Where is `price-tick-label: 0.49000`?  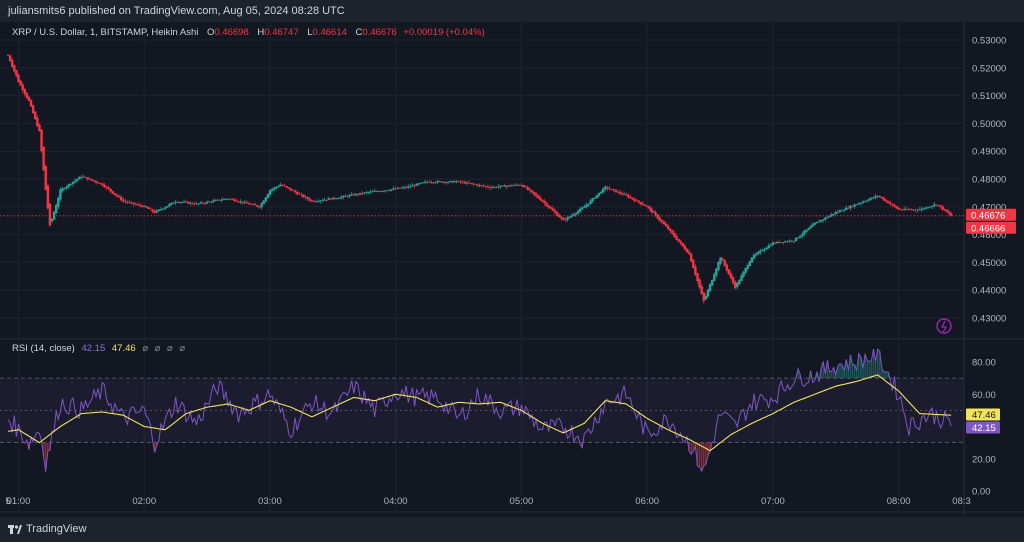
price-tick-label: 0.49000 is located at coordinates (989, 152).